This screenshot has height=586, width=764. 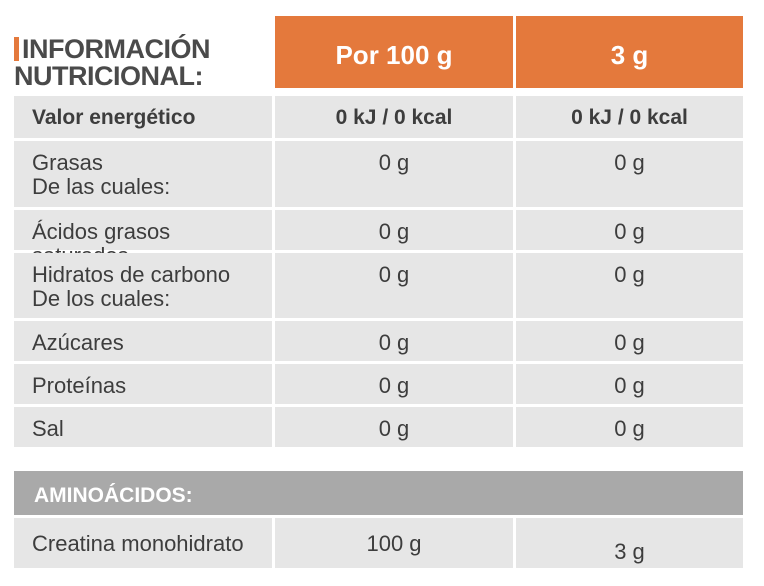 I want to click on row-label-sugars: Azúcares, so click(x=143, y=341).